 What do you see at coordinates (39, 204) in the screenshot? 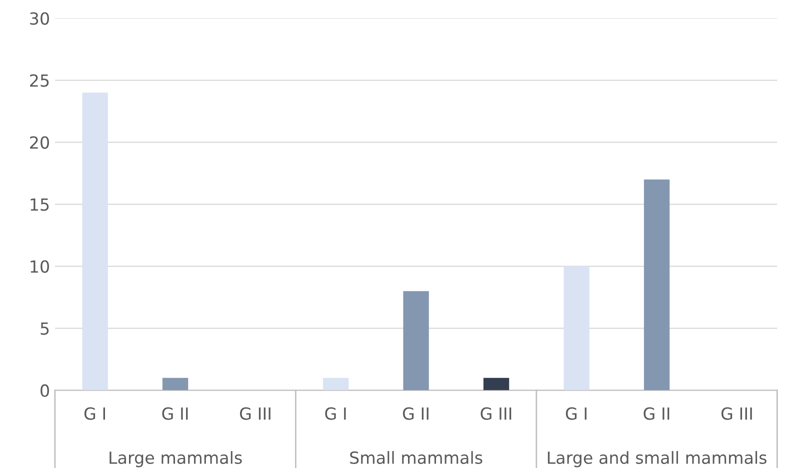
I see `y-tick-label: 15` at bounding box center [39, 204].